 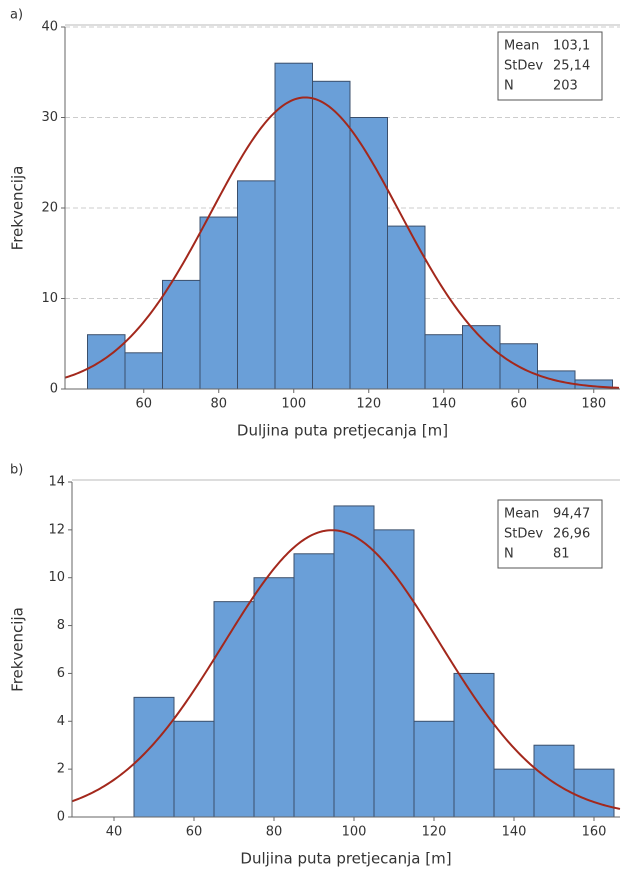 I want to click on y-tick-label: 20, so click(x=49, y=208).